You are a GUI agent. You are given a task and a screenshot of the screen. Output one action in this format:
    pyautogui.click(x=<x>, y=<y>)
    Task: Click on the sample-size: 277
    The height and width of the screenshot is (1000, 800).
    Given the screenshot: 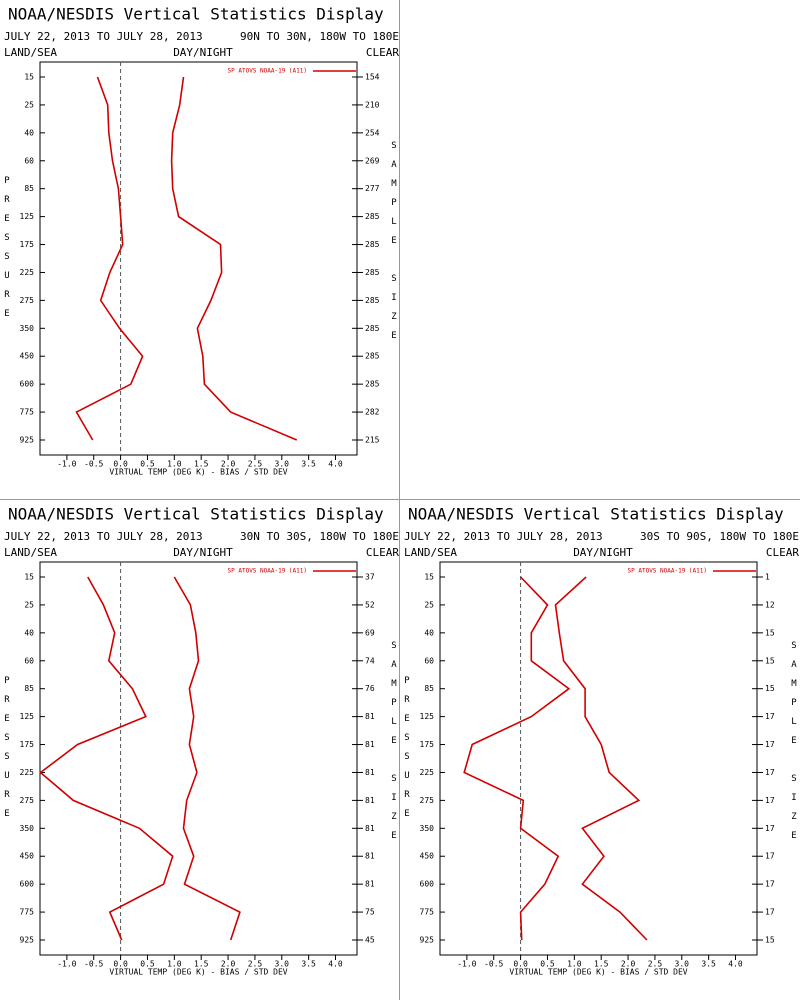 What is the action you would take?
    pyautogui.click(x=372, y=188)
    